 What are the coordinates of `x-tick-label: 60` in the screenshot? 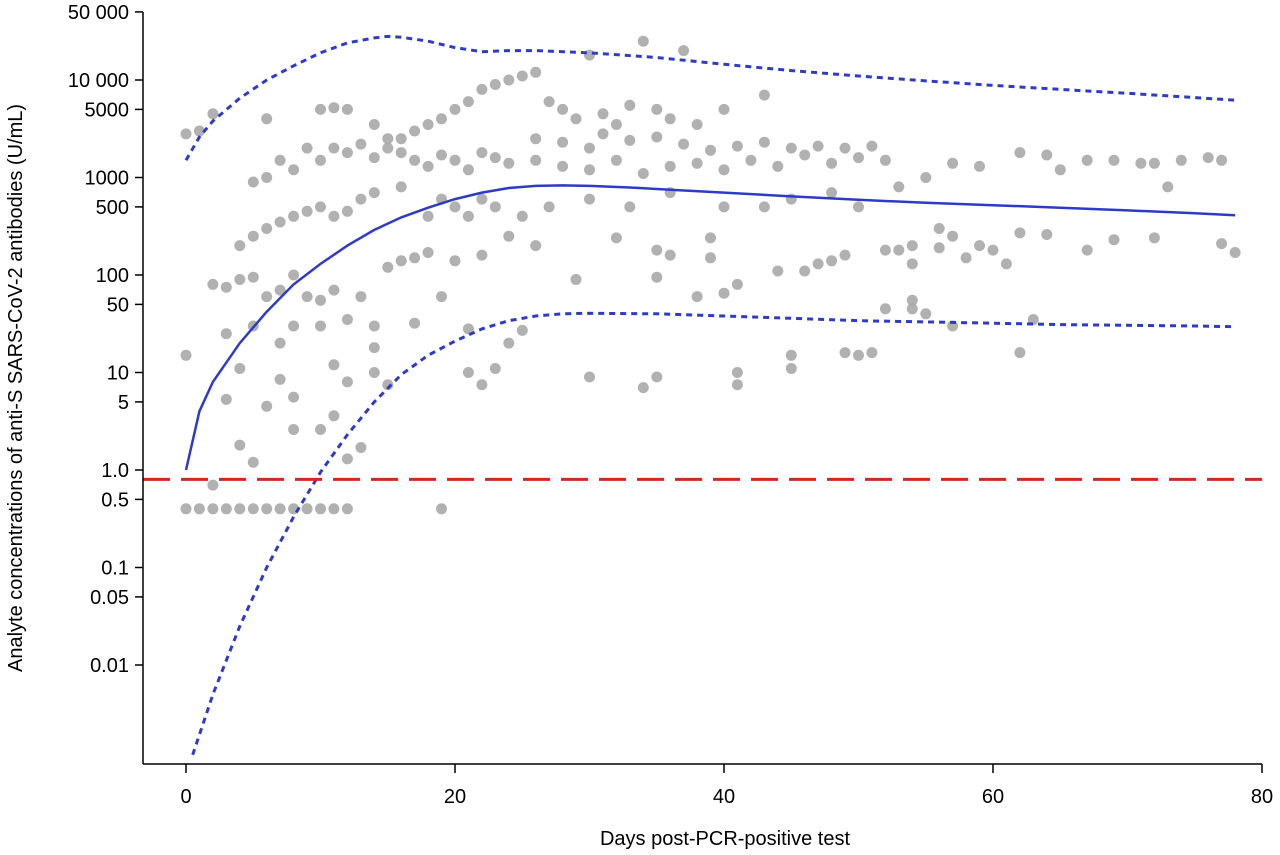 It's located at (993, 797).